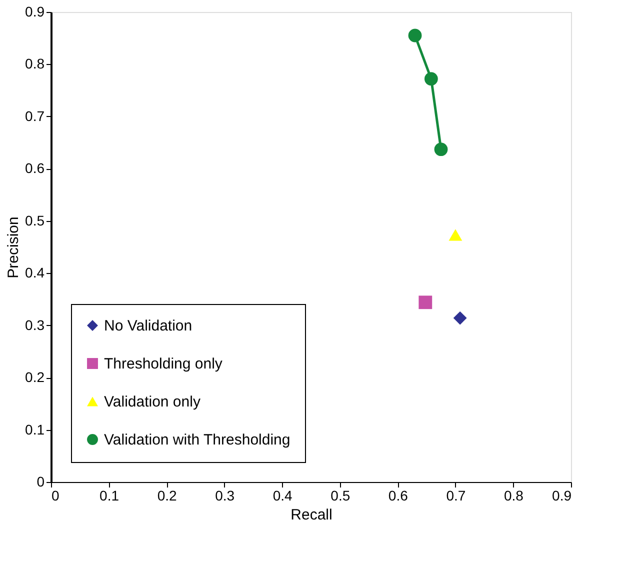 The image size is (631, 565). What do you see at coordinates (514, 496) in the screenshot?
I see `x-tick-label: 0.8` at bounding box center [514, 496].